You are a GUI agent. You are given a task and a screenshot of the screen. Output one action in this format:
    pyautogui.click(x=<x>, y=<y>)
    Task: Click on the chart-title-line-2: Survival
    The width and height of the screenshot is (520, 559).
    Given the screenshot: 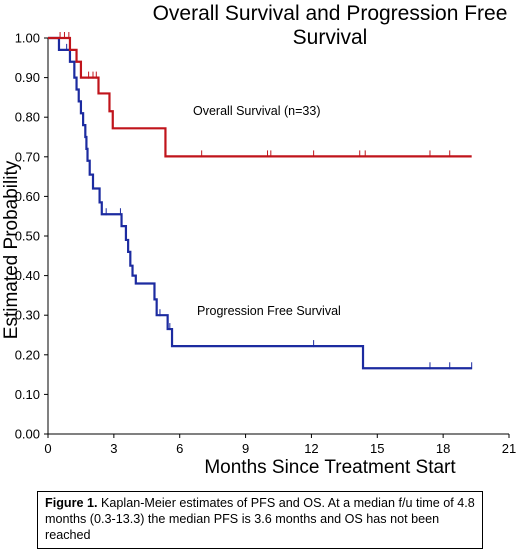 What is the action you would take?
    pyautogui.click(x=330, y=37)
    